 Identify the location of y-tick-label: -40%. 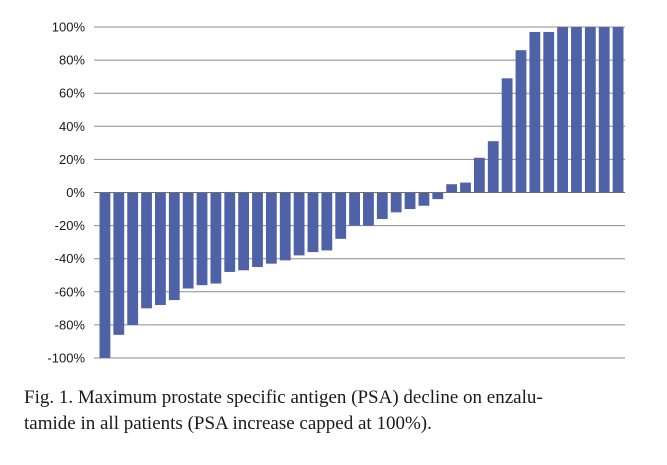
(70, 258).